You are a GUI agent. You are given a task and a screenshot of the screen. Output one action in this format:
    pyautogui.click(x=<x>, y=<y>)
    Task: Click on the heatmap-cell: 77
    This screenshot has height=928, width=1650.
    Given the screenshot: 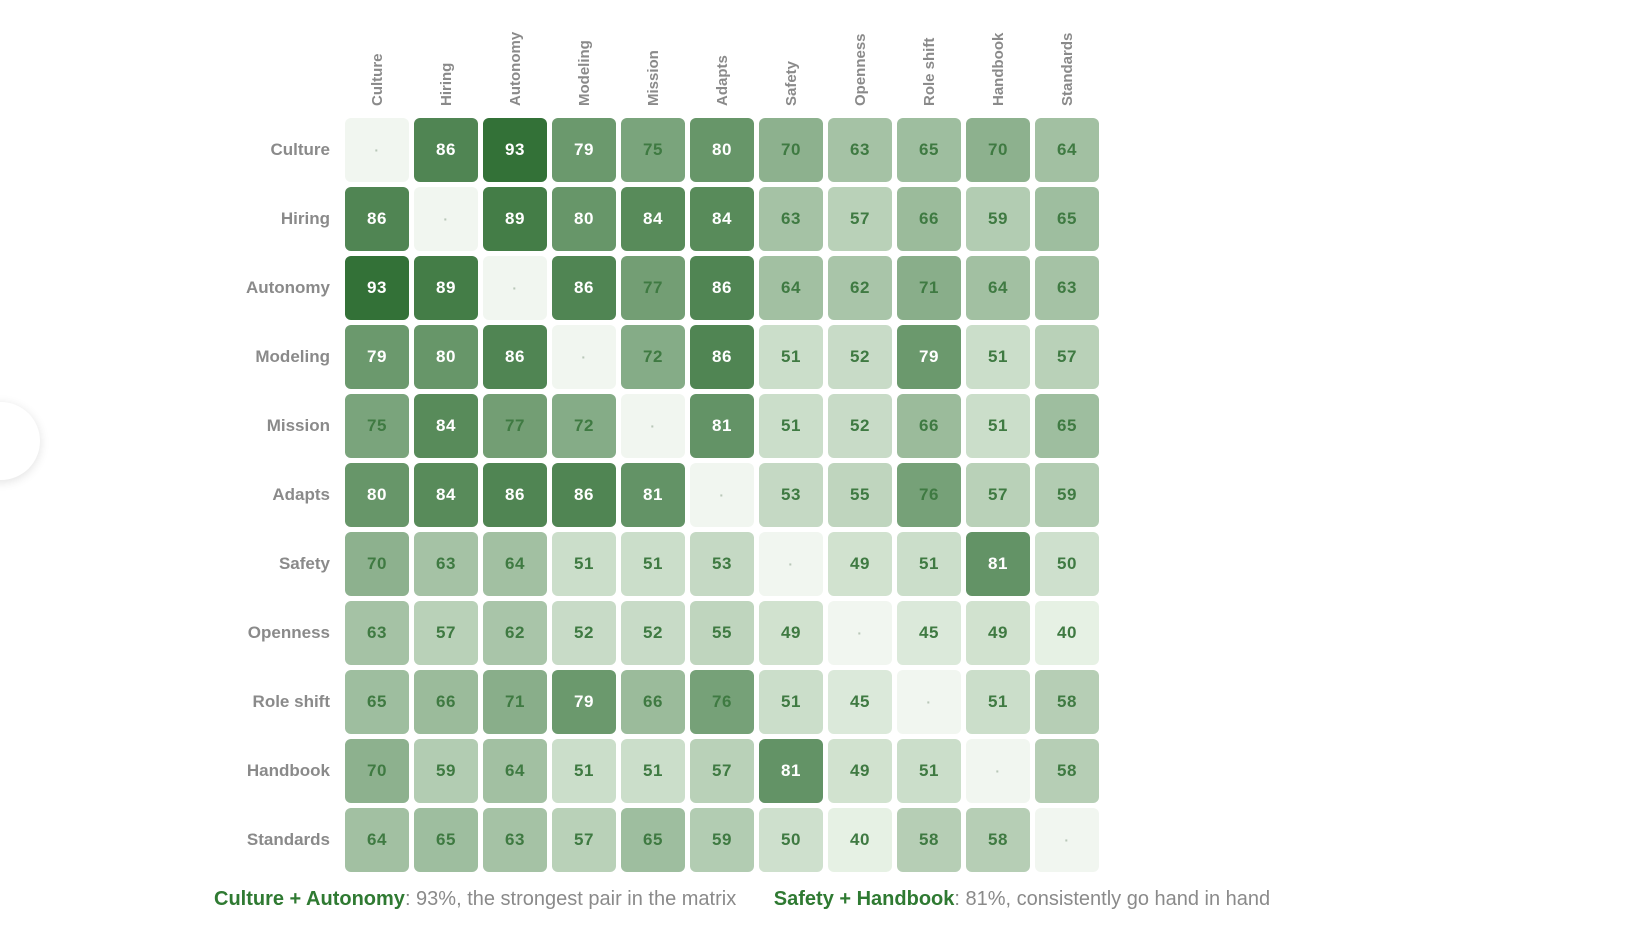 What is the action you would take?
    pyautogui.click(x=653, y=288)
    